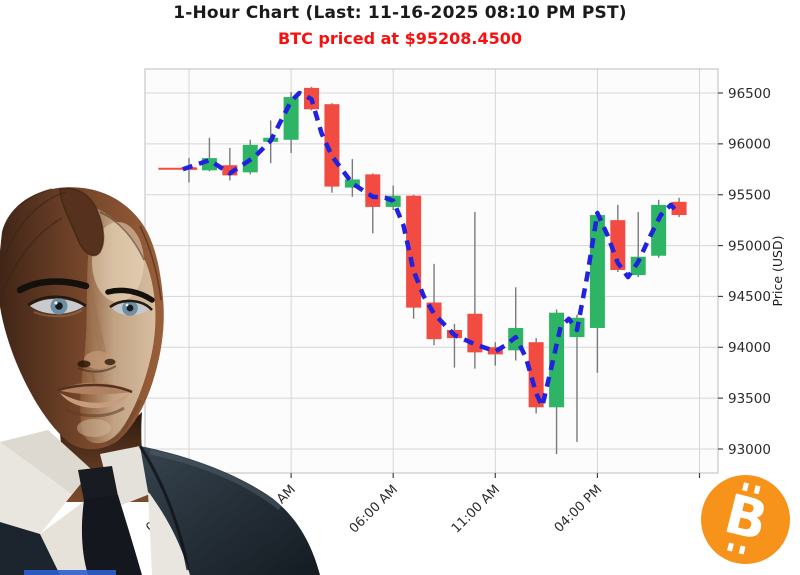 The width and height of the screenshot is (800, 575). Describe the element at coordinates (749, 94) in the screenshot. I see `y-tick-label: 96500` at that location.